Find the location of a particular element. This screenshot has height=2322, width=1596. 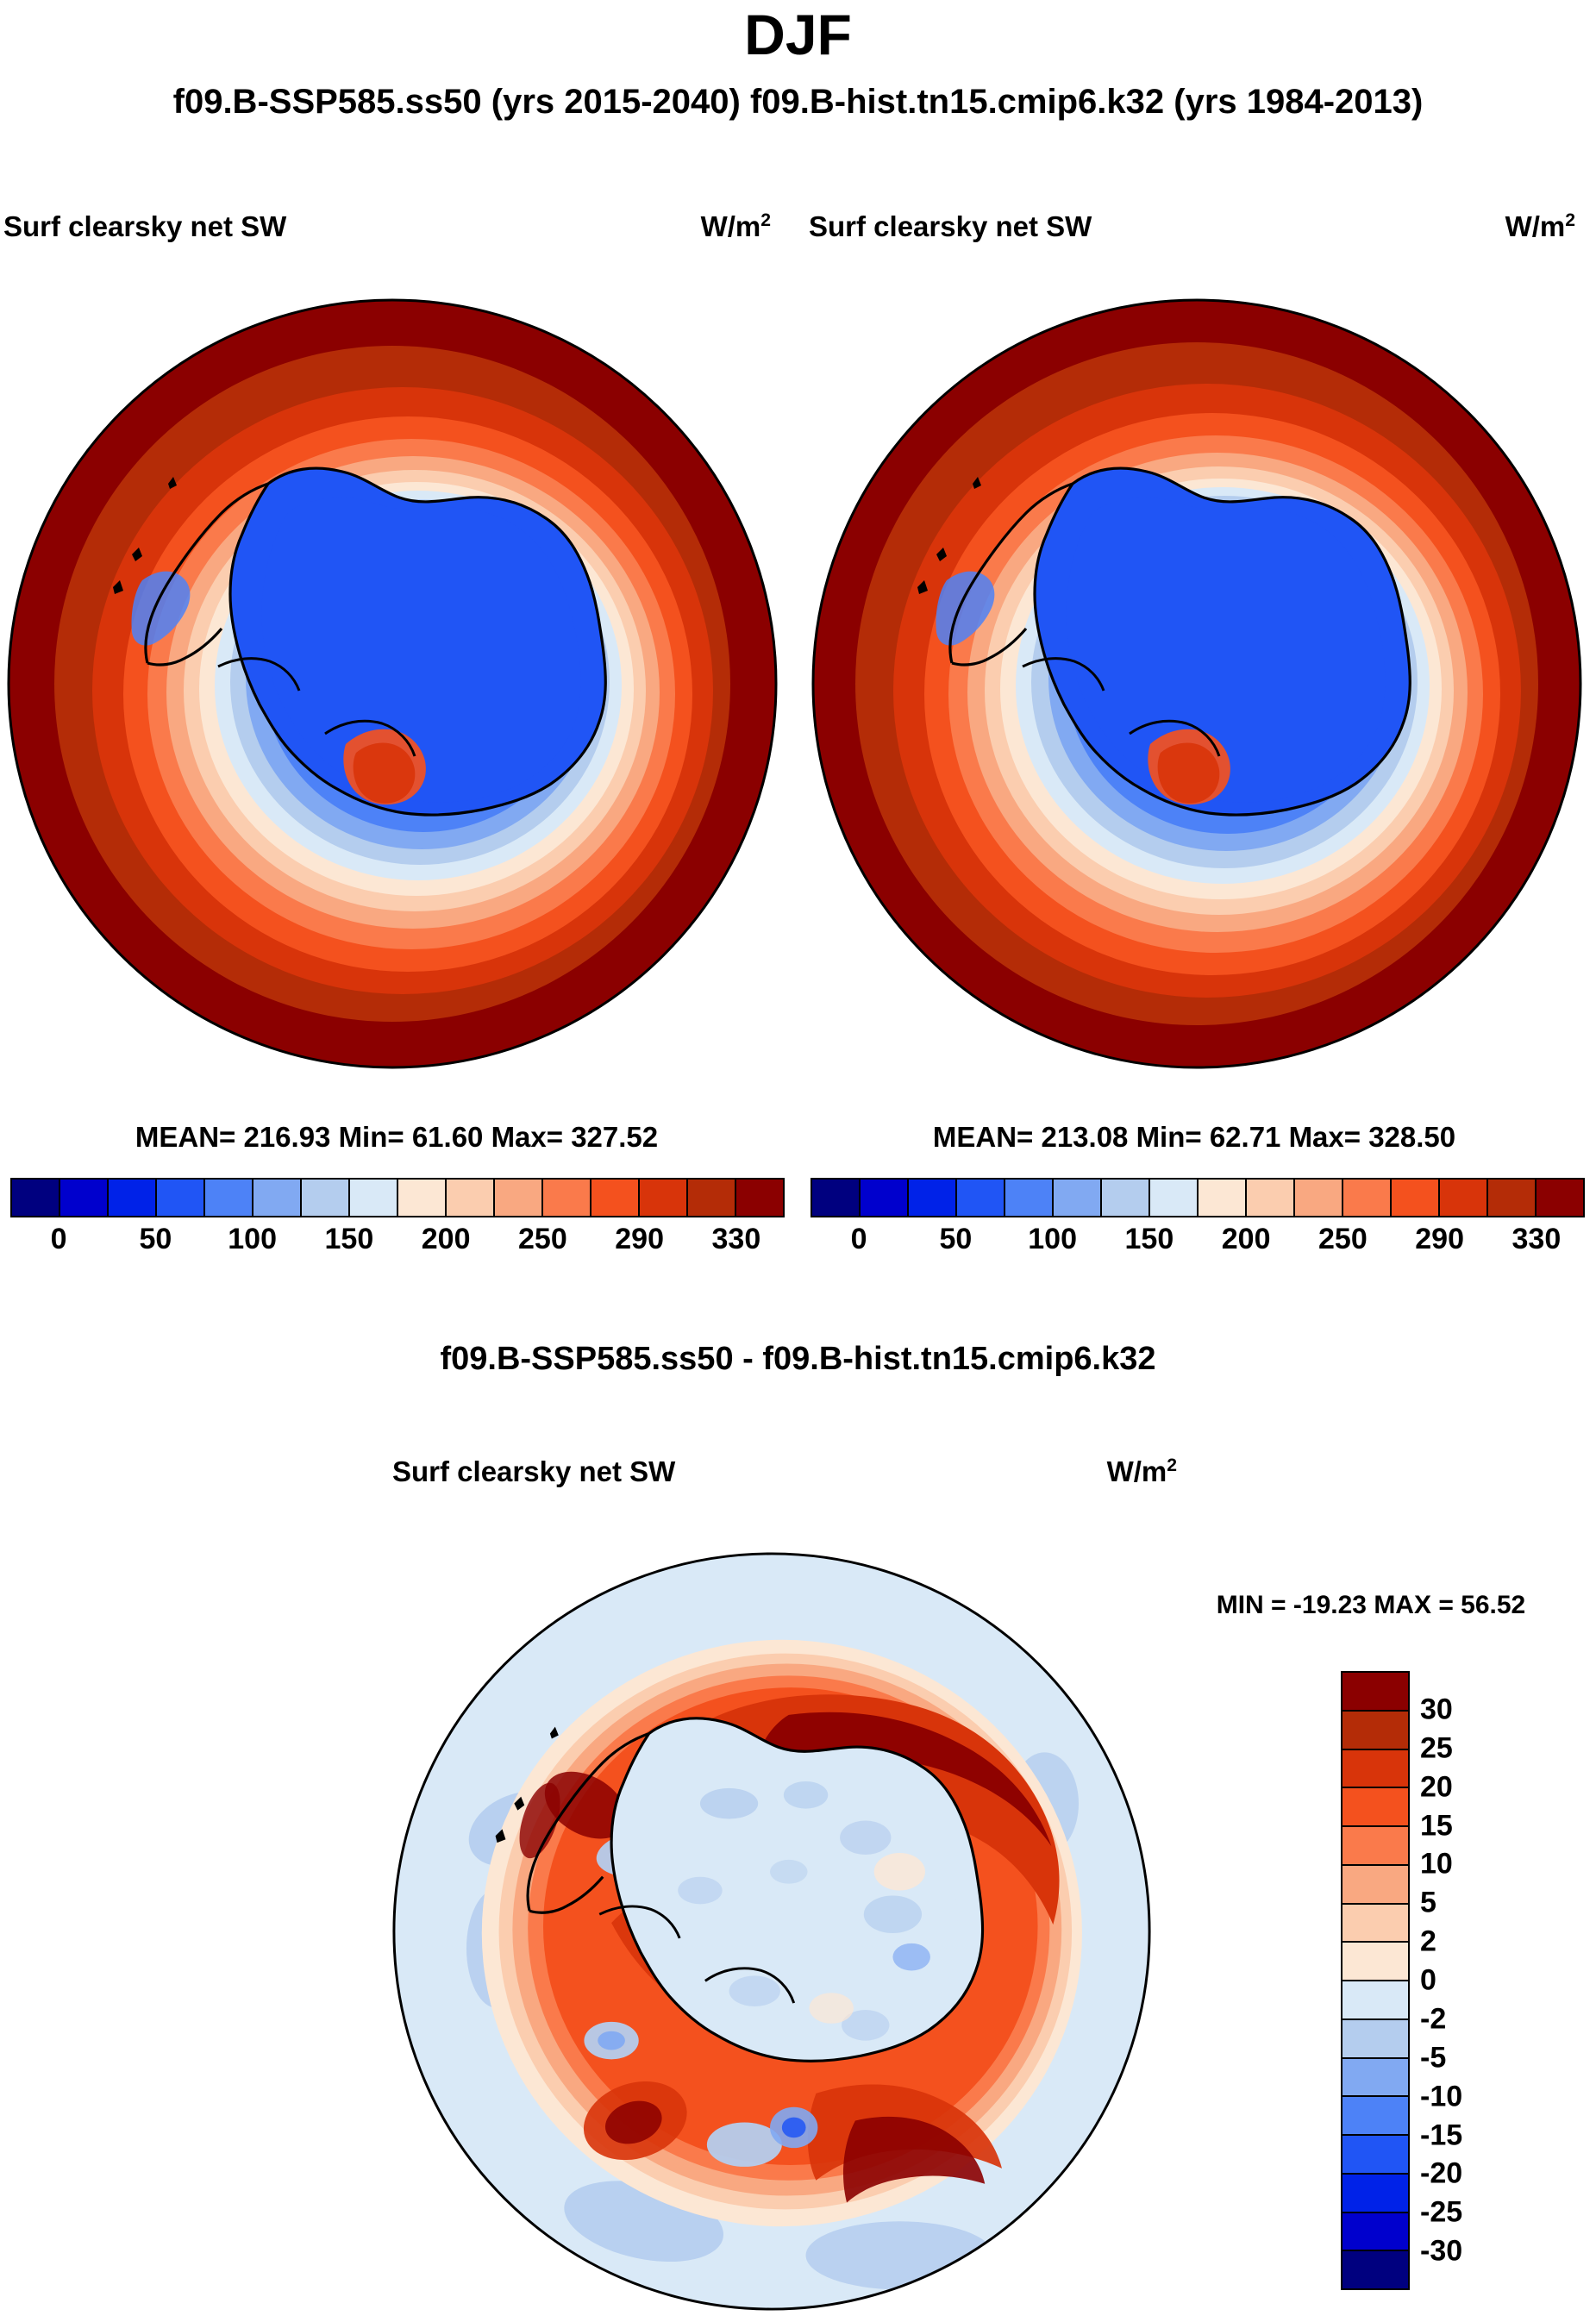

colorbar-diff-tick--10: -10 is located at coordinates (1441, 2096).